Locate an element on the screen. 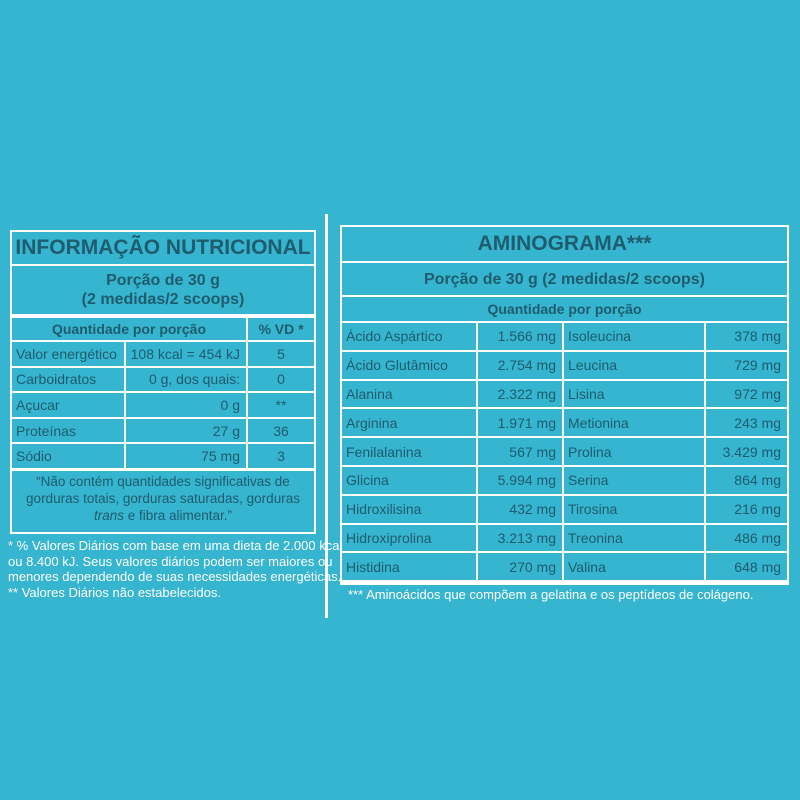 Image resolution: width=800 pixels, height=800 pixels. nutrient-vd: 0 is located at coordinates (281, 379).